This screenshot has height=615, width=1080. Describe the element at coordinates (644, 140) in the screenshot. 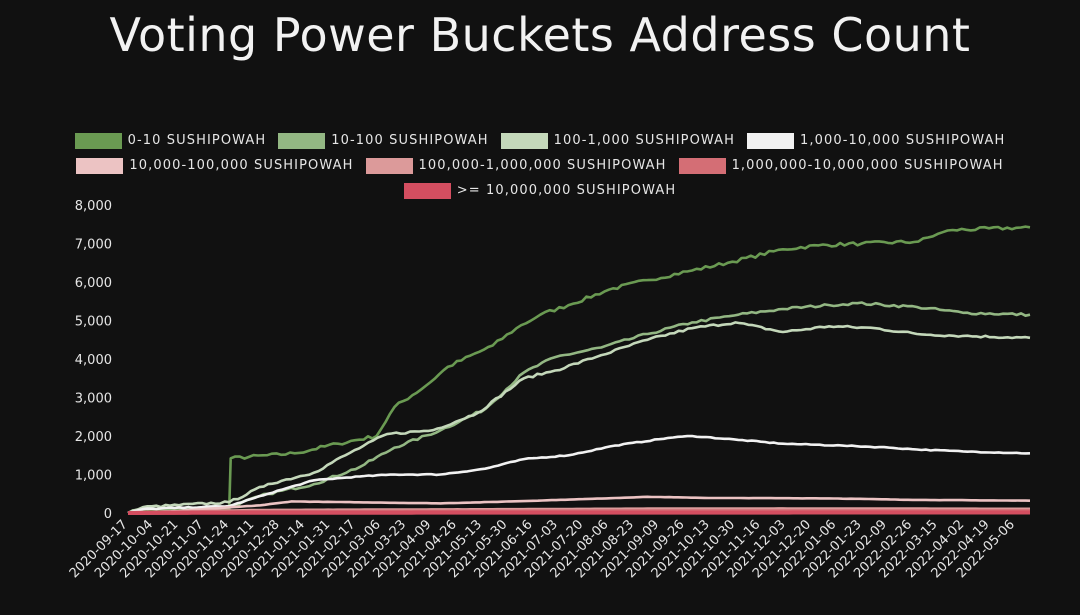

I see `legend-label: 100-1,000 SUSHIPOWAH` at that location.